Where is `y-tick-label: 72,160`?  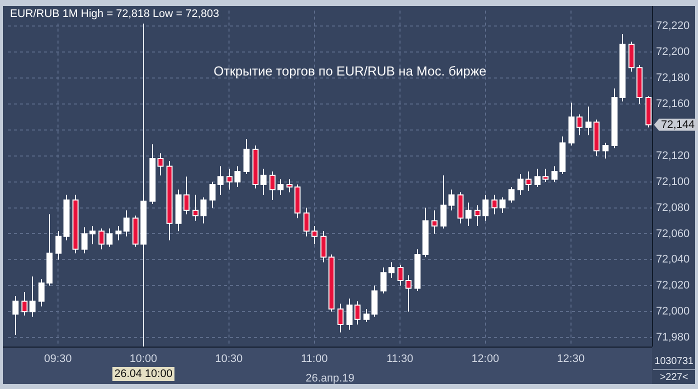
y-tick-label: 72,160 is located at coordinates (673, 104).